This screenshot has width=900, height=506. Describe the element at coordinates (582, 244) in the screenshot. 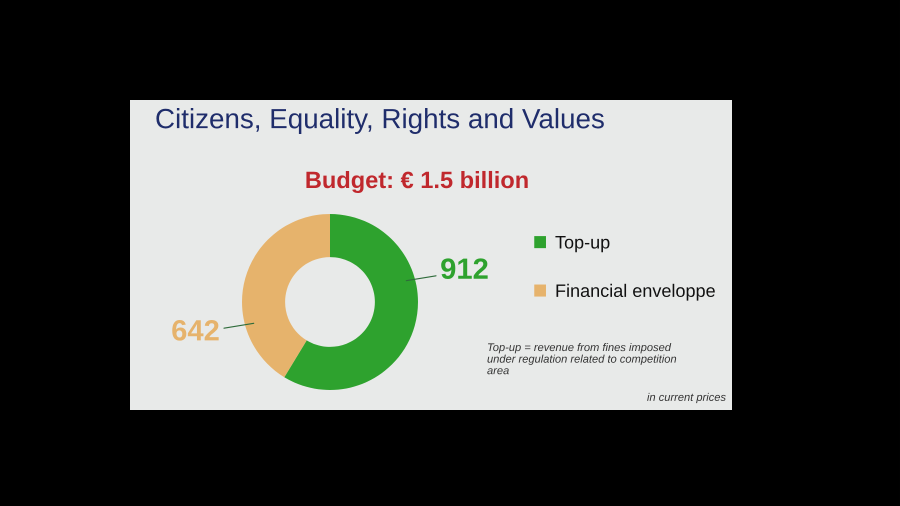

I see `legend-label: Top-up` at that location.